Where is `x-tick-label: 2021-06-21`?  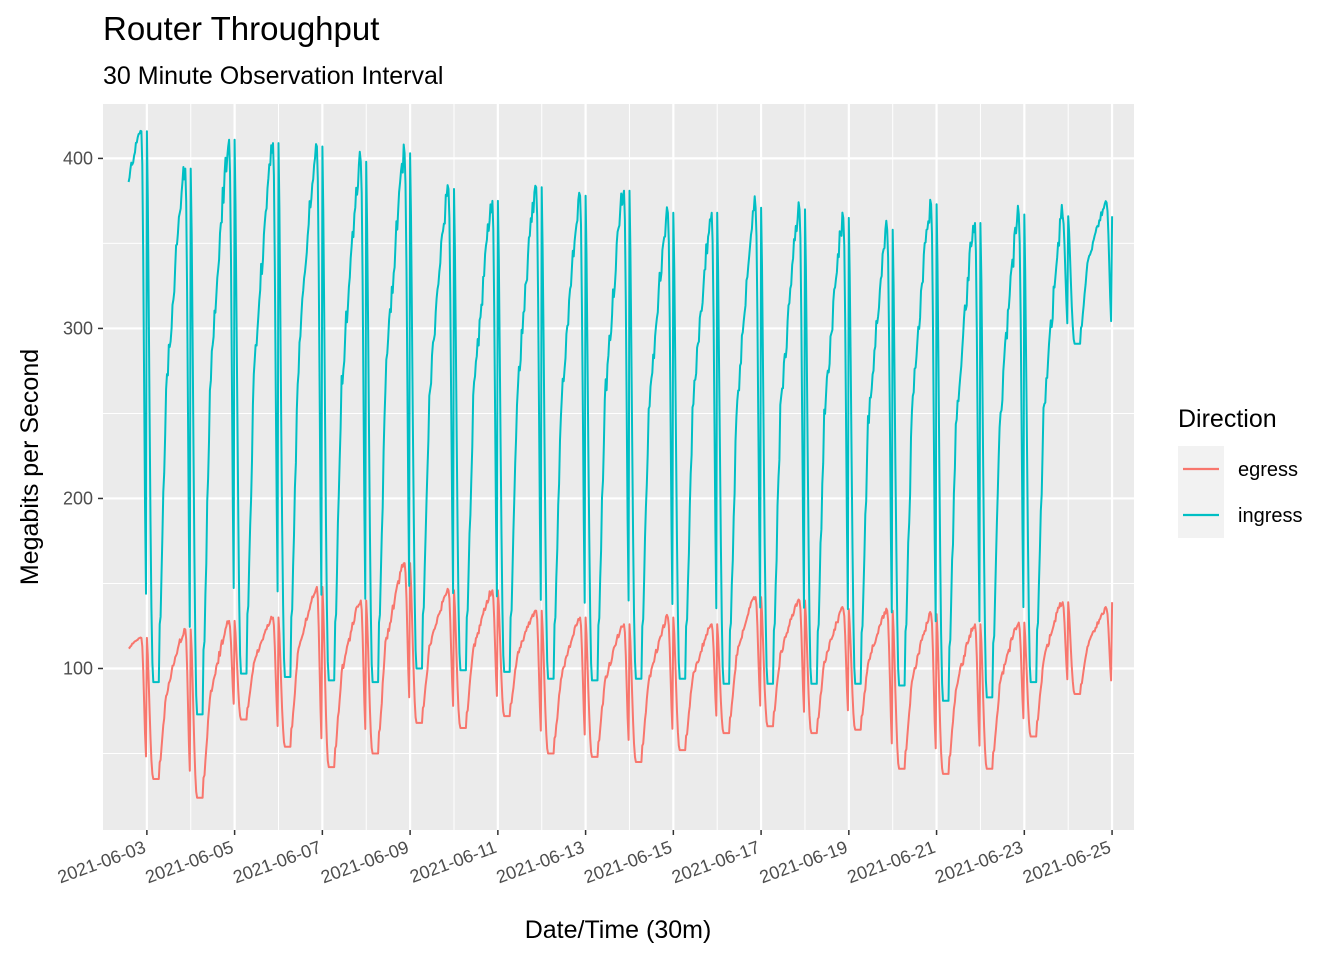 x-tick-label: 2021-06-21 is located at coordinates (891, 862).